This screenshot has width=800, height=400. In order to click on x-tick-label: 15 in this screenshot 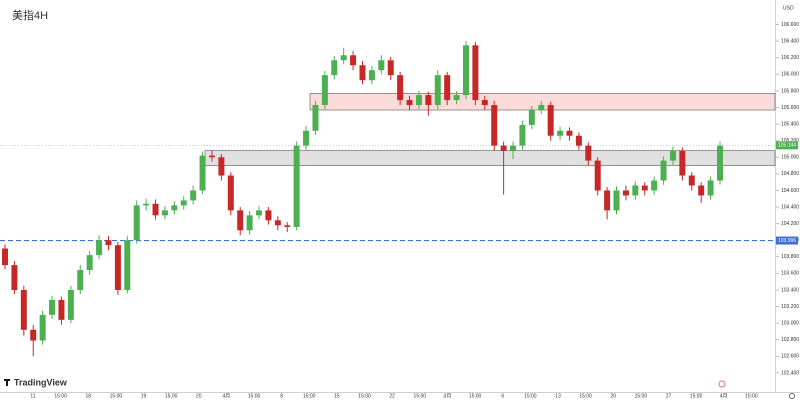, I will do `click(337, 396)`.